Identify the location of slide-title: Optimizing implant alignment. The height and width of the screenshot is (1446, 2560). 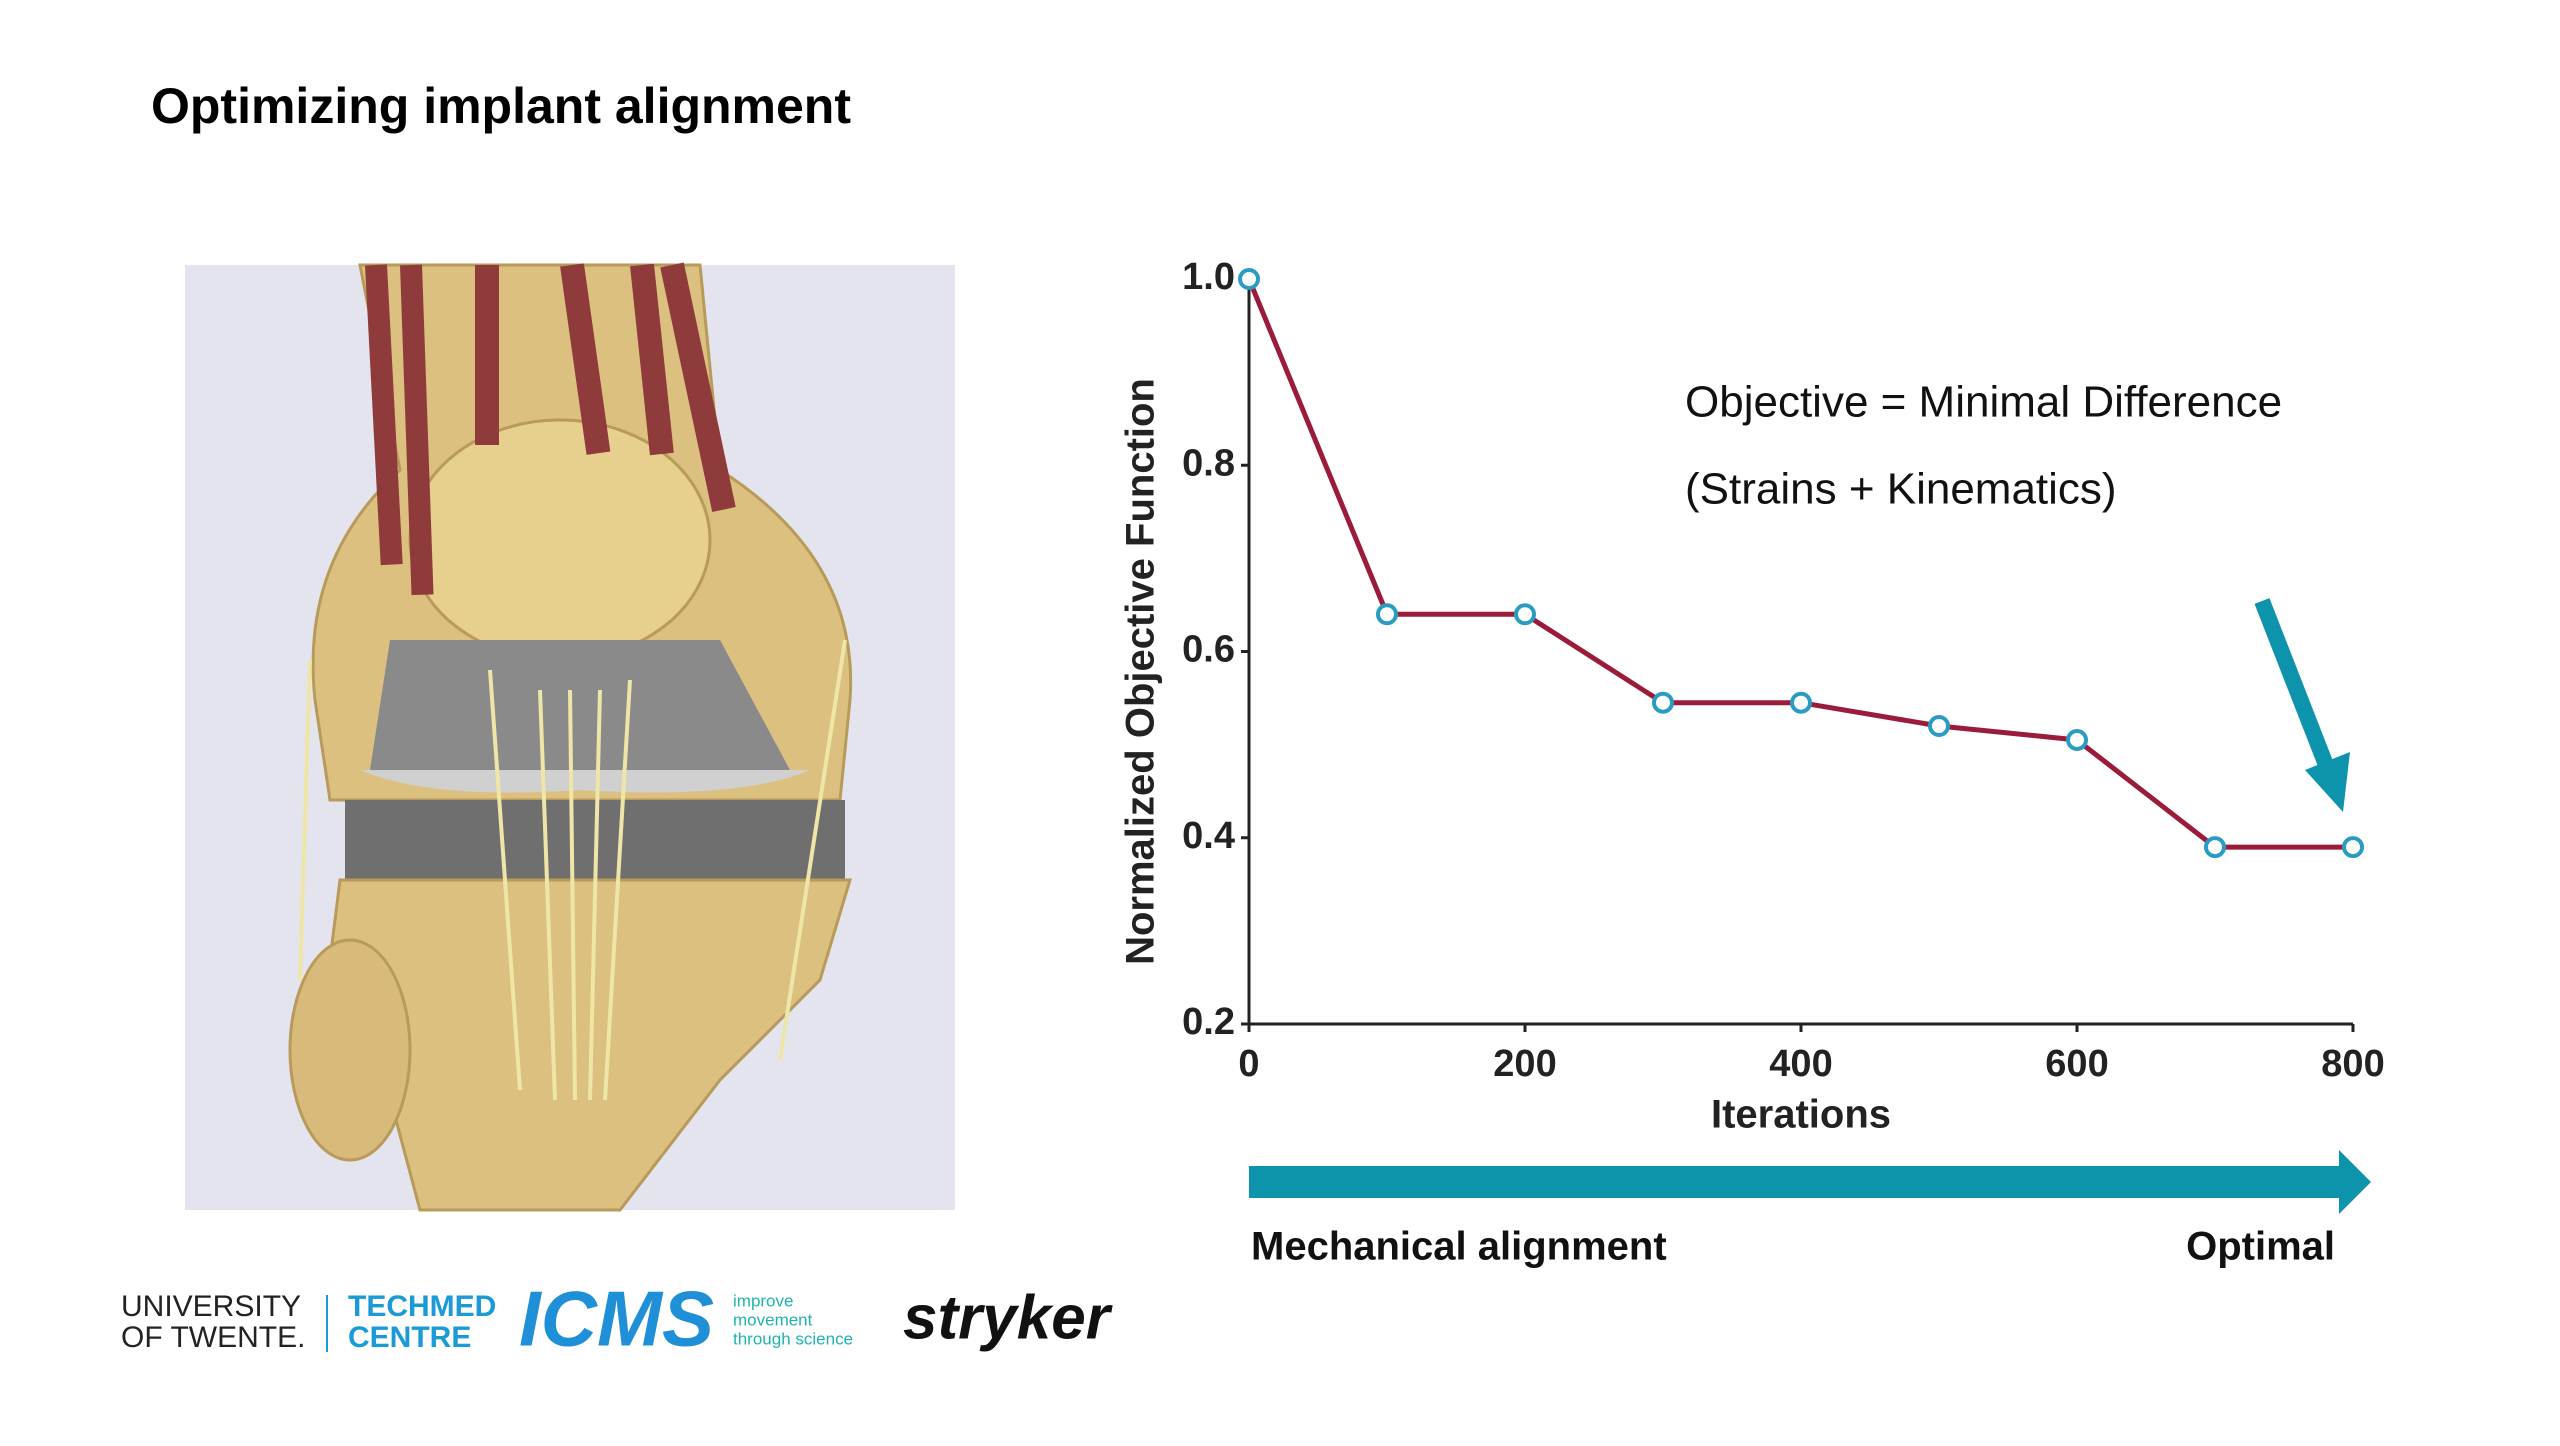
(501, 106).